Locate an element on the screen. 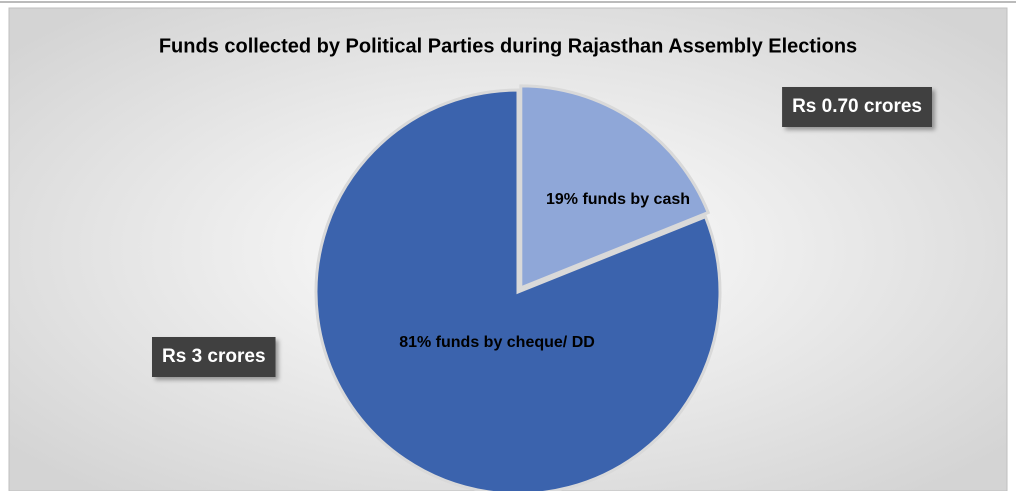 The width and height of the screenshot is (1016, 491). value-callout: Rs 3 crores is located at coordinates (214, 357).